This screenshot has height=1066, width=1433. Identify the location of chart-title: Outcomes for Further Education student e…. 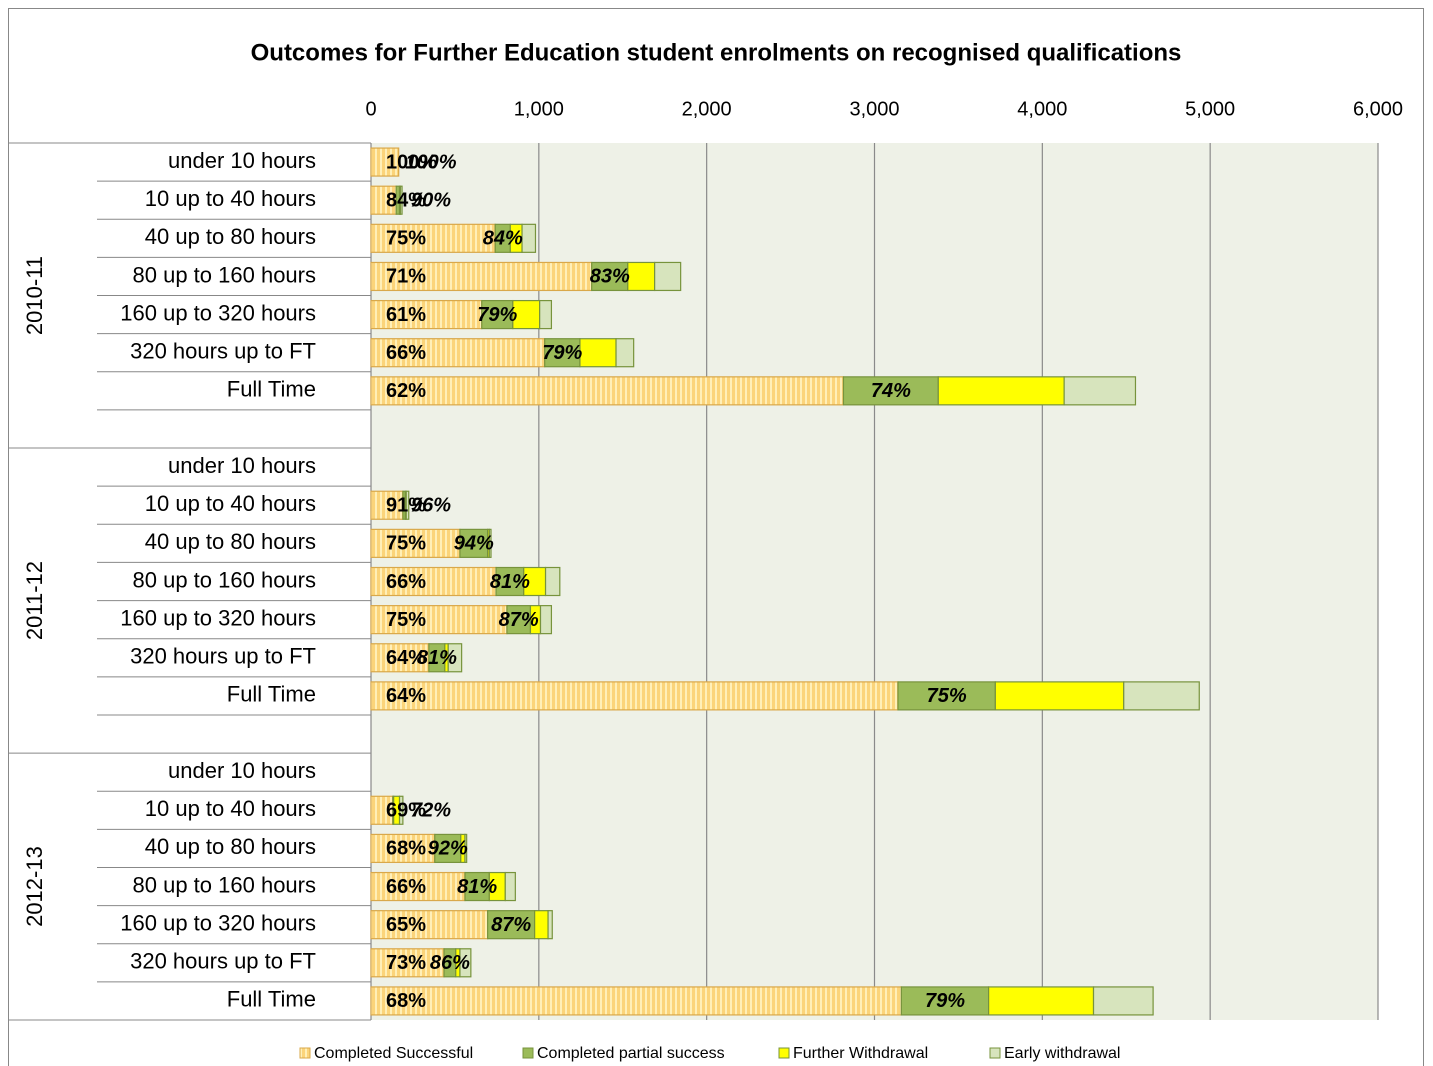
(716, 52).